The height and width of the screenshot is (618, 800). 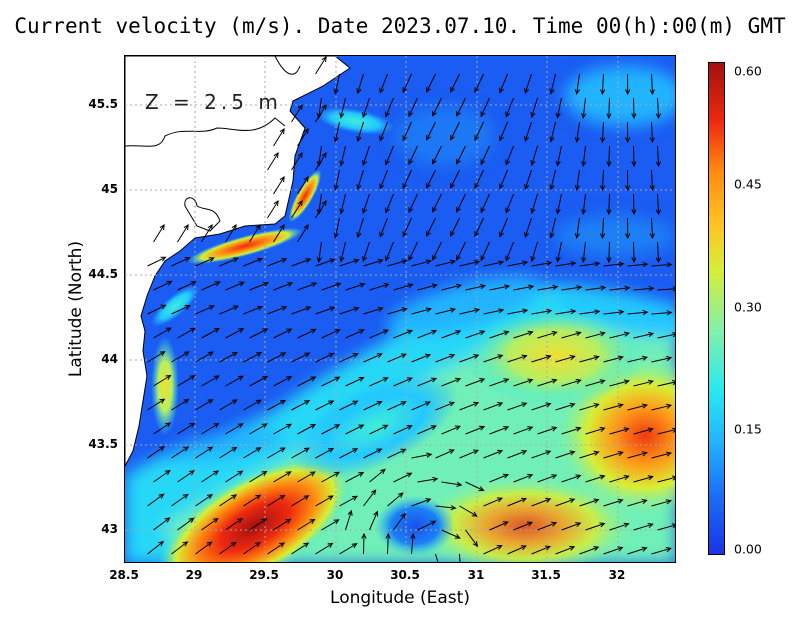 What do you see at coordinates (103, 274) in the screenshot?
I see `y-tick-label: 44.5` at bounding box center [103, 274].